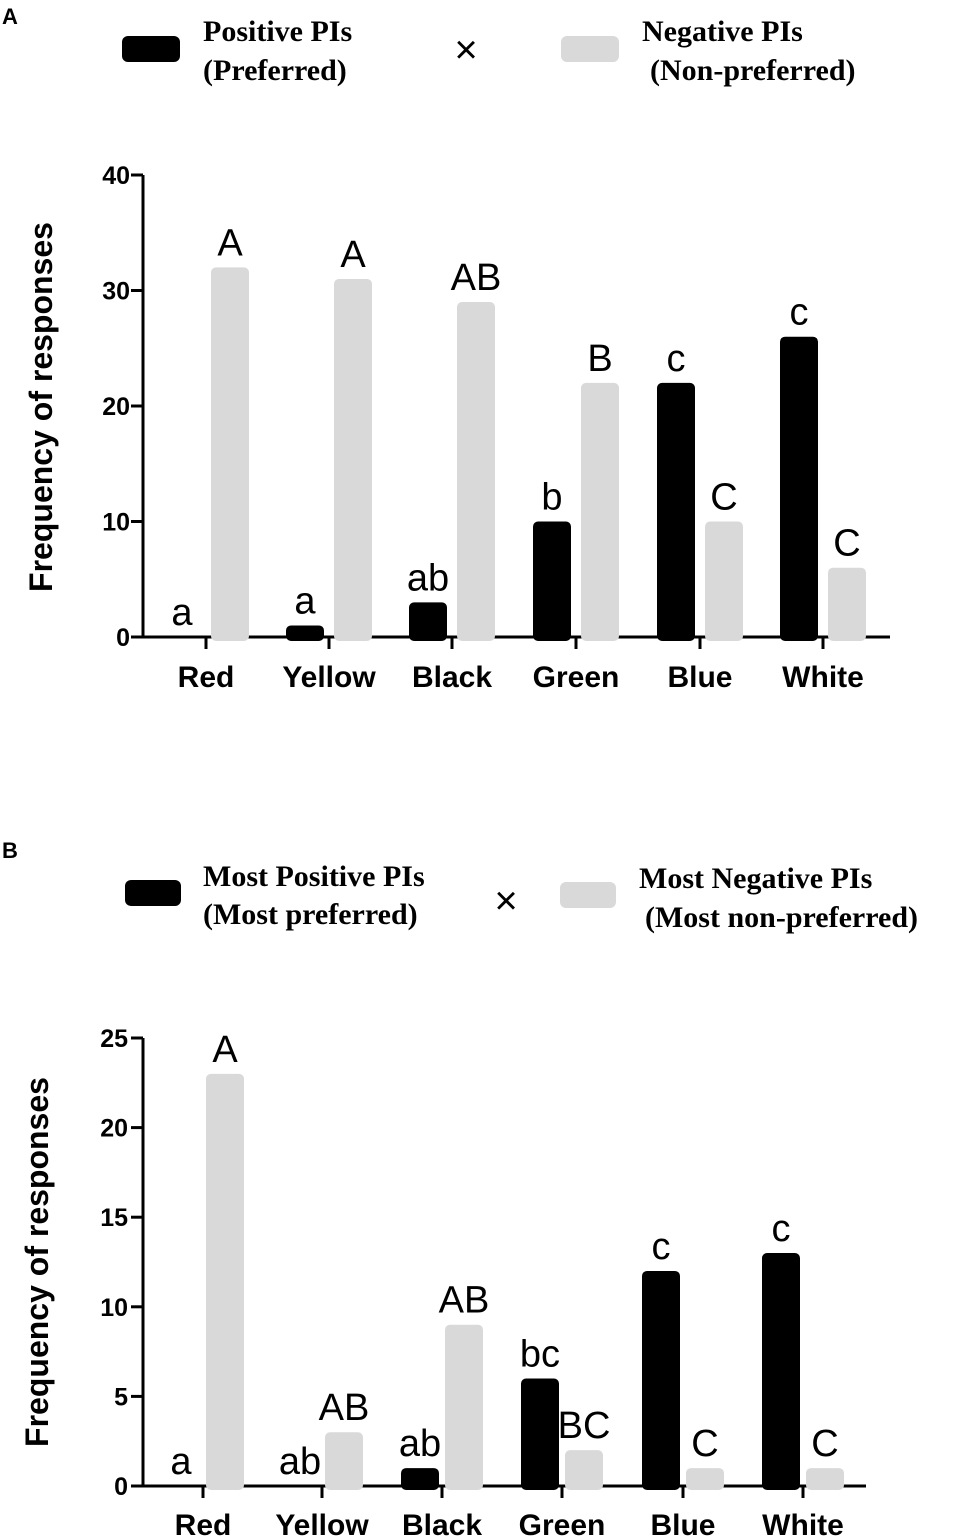  Describe the element at coordinates (781, 917) in the screenshot. I see `legend-b-negative-line2: (Most non-preferred)` at that location.